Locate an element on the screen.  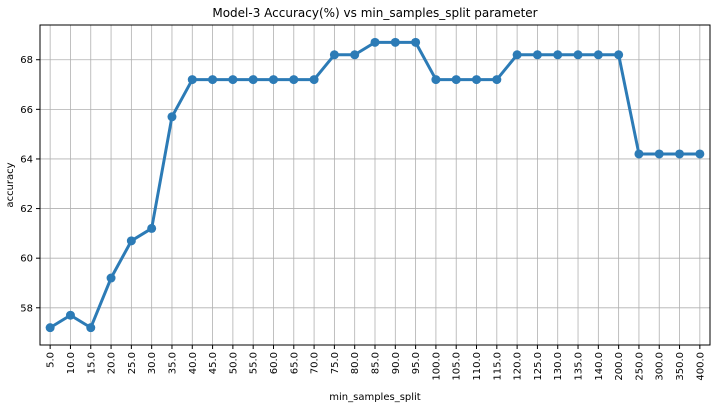
y-tick-label: 62 is located at coordinates (26, 209).